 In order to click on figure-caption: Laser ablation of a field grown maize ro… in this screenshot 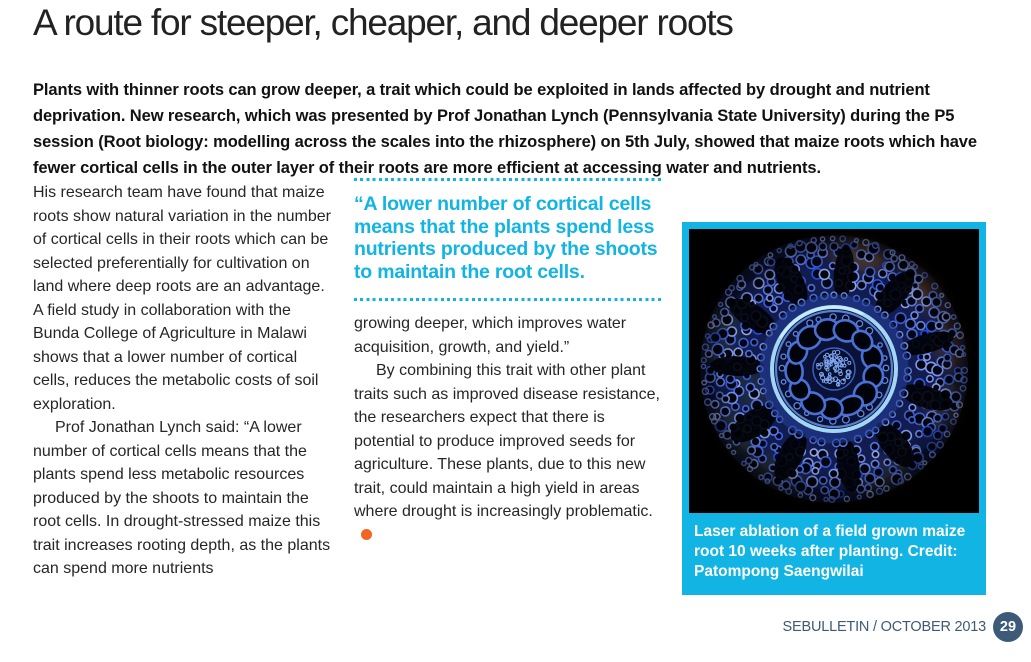, I will do `click(830, 551)`.